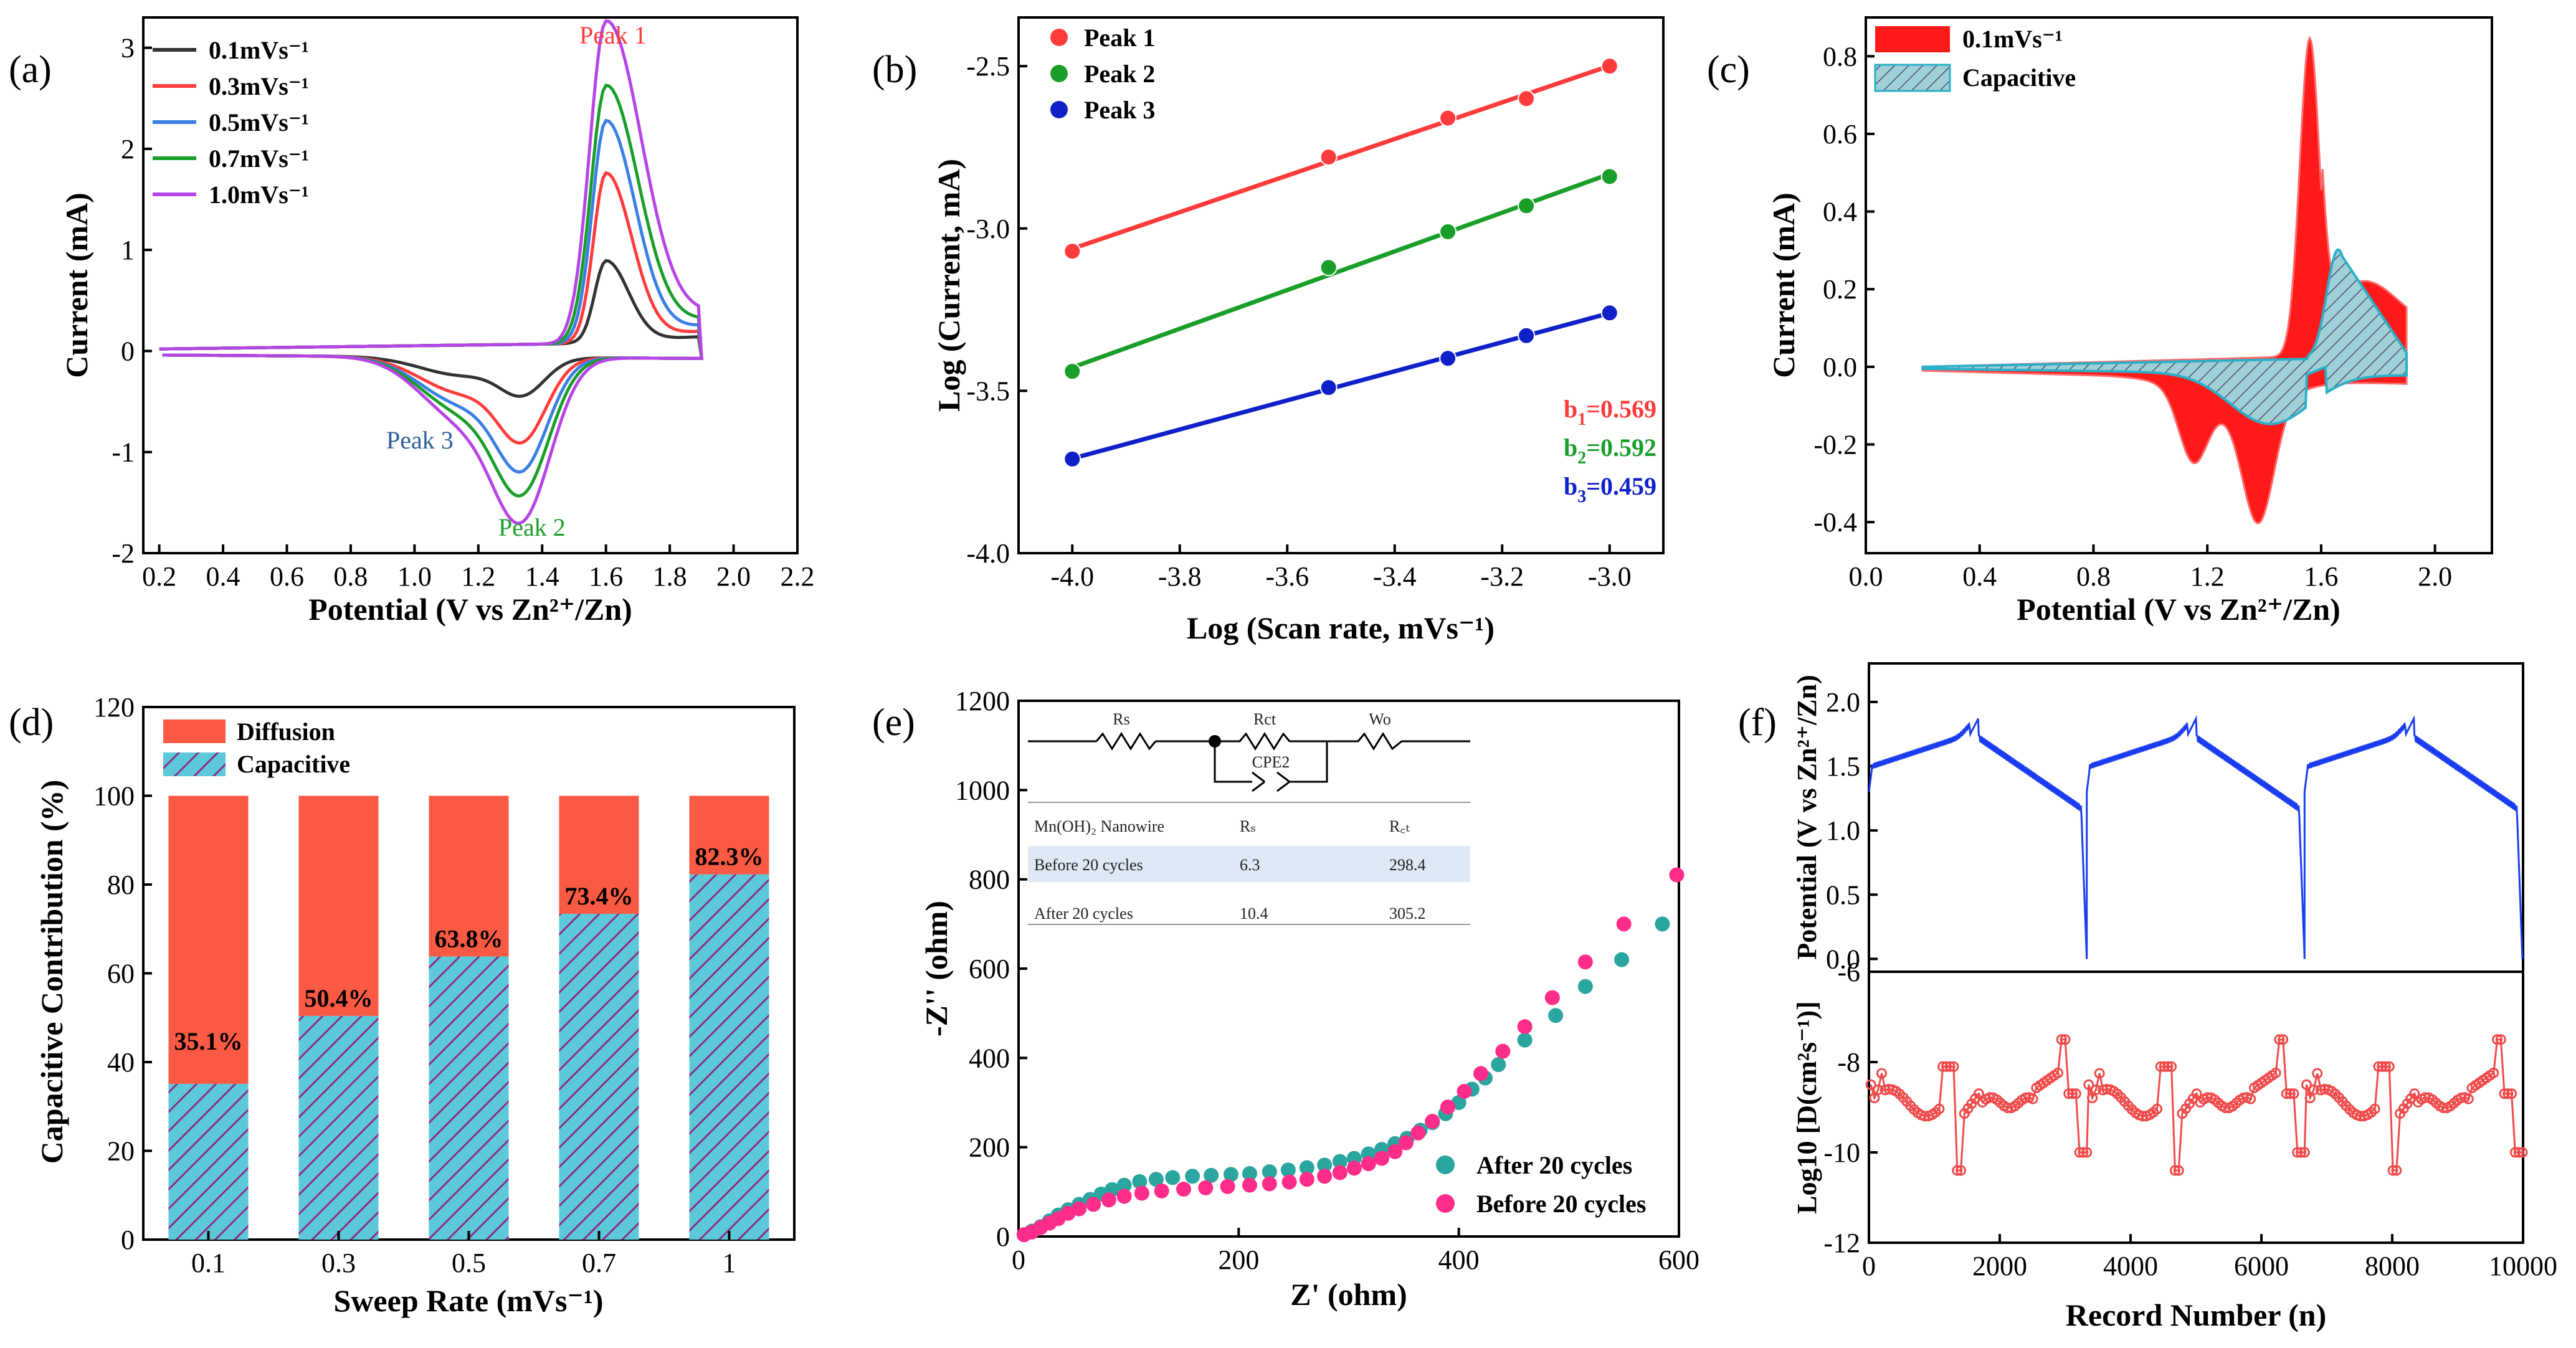 Image resolution: width=2576 pixels, height=1348 pixels. What do you see at coordinates (1249, 864) in the screenshot?
I see `inset-table-row-band` at bounding box center [1249, 864].